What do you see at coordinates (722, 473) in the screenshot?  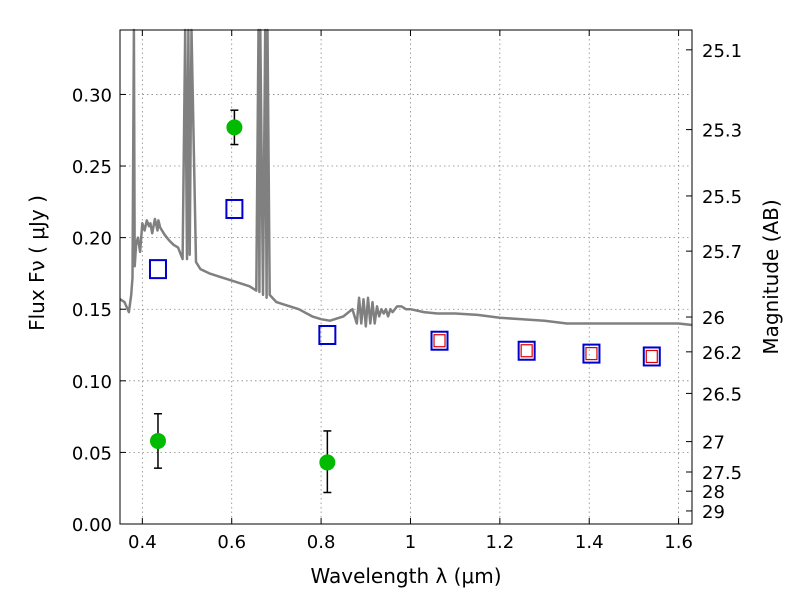 I see `mag-tick-label: 27.5` at bounding box center [722, 473].